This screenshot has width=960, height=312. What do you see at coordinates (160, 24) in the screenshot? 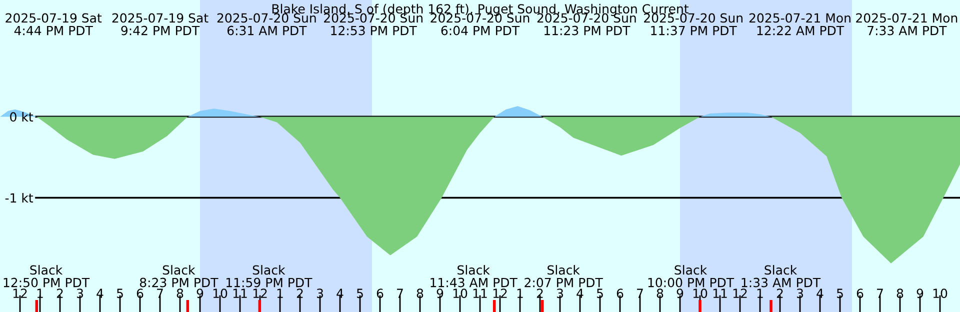
I see `annotation: 2025-07-19 Sat 9:42 PM PDT` at bounding box center [160, 24].